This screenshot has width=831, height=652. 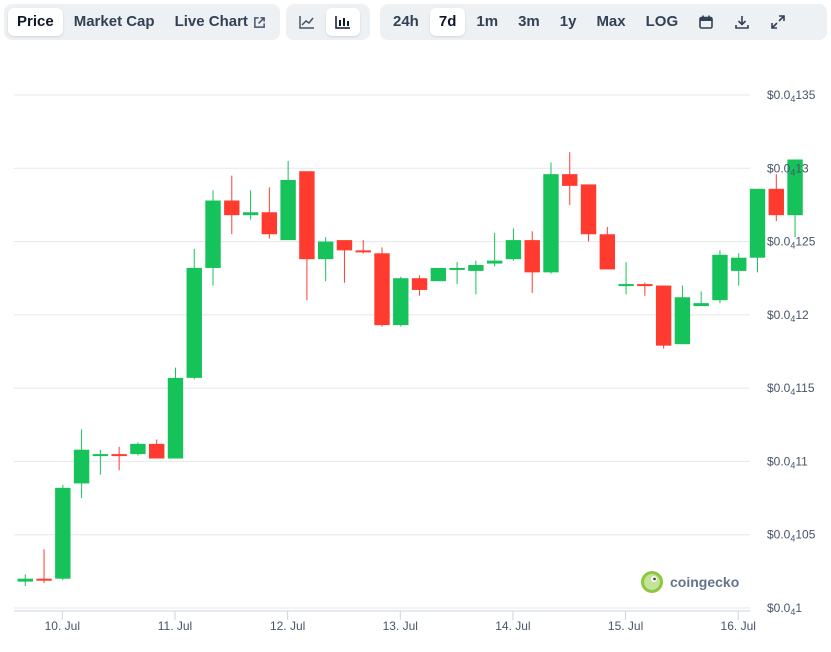 What do you see at coordinates (220, 22) in the screenshot?
I see `tab-live-chart: Live Chart` at bounding box center [220, 22].